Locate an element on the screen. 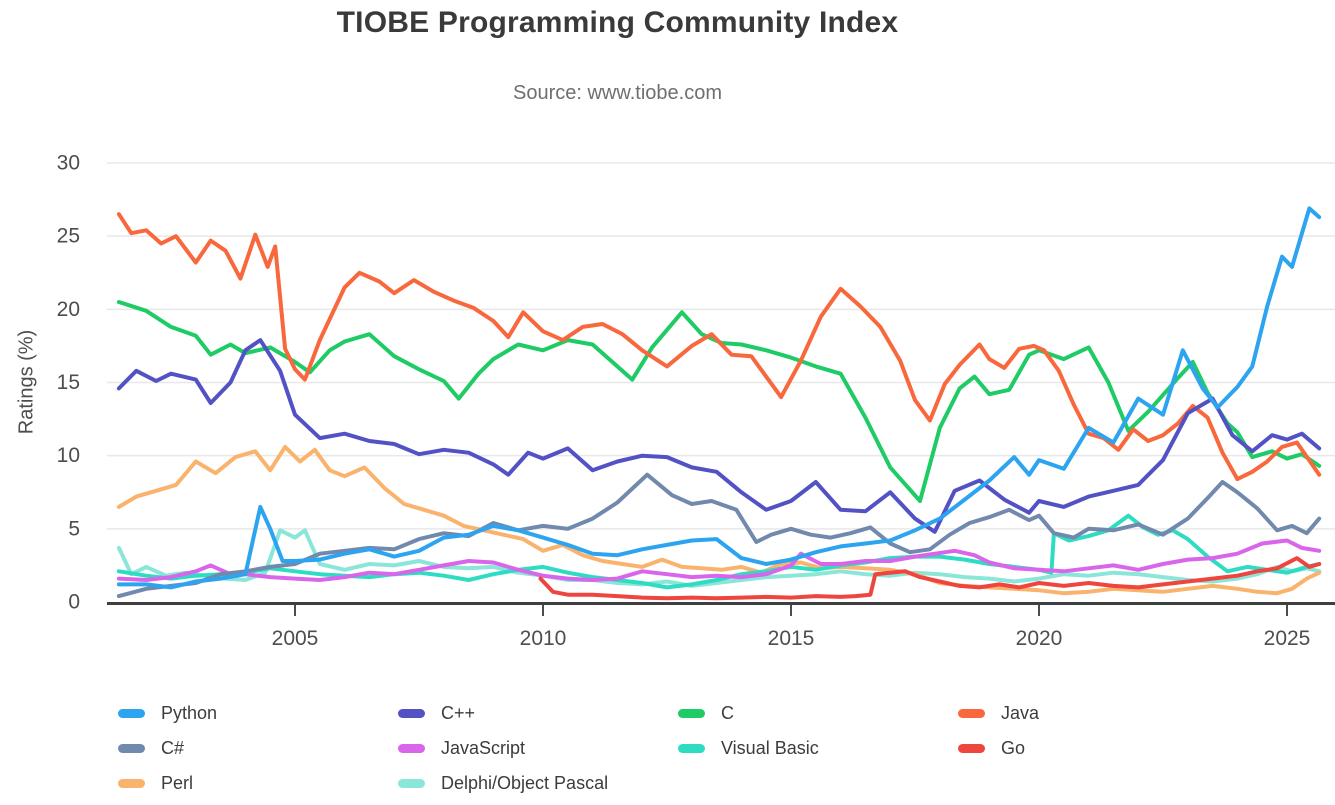 This screenshot has width=1335, height=805. y-tick-label-10: 10 is located at coordinates (68, 455).